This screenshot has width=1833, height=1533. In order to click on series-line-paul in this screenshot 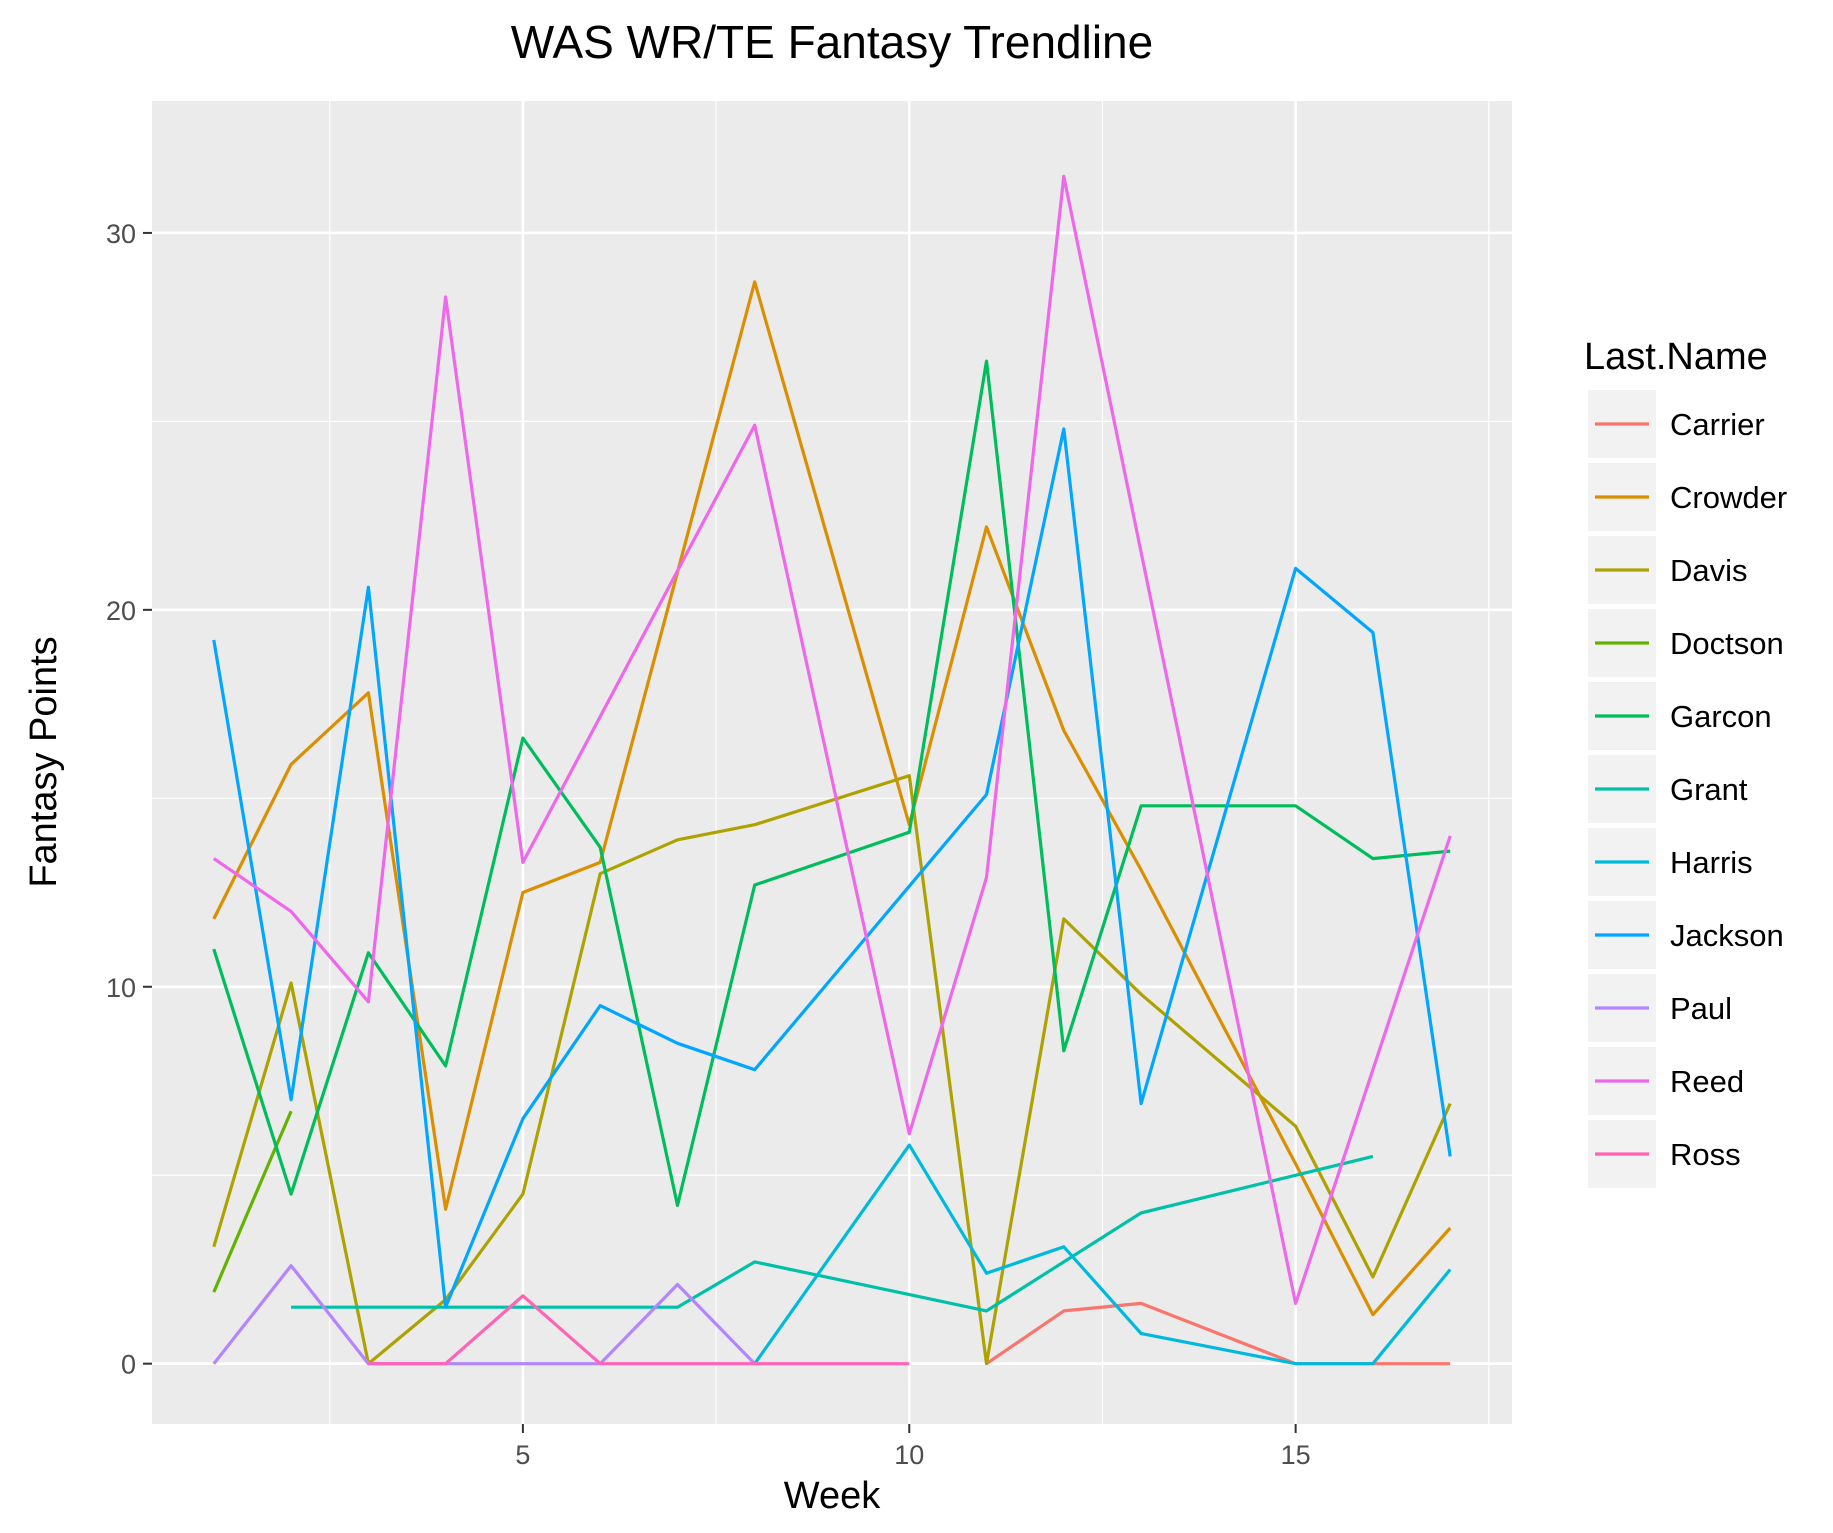, I will do `click(484, 1315)`.